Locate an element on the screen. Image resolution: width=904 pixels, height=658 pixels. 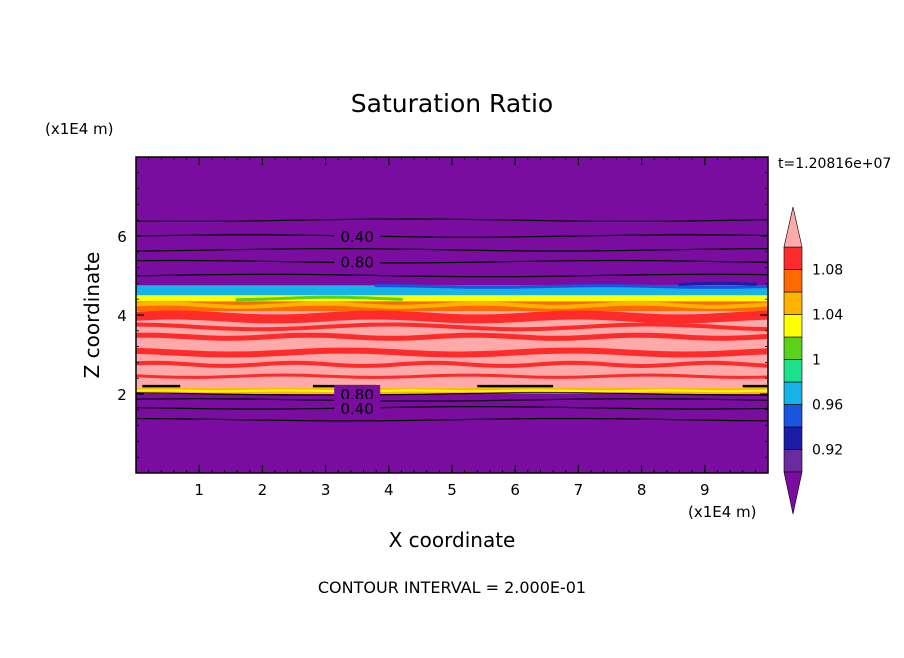
y-tick-label: 4 is located at coordinates (122, 316).